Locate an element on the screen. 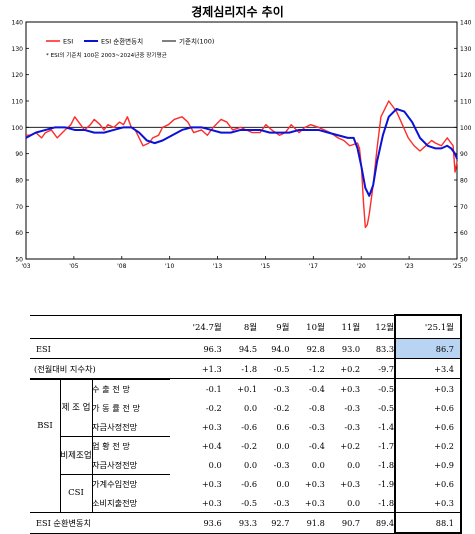 The image size is (475, 534). table-cell: 93.6 is located at coordinates (196, 523).